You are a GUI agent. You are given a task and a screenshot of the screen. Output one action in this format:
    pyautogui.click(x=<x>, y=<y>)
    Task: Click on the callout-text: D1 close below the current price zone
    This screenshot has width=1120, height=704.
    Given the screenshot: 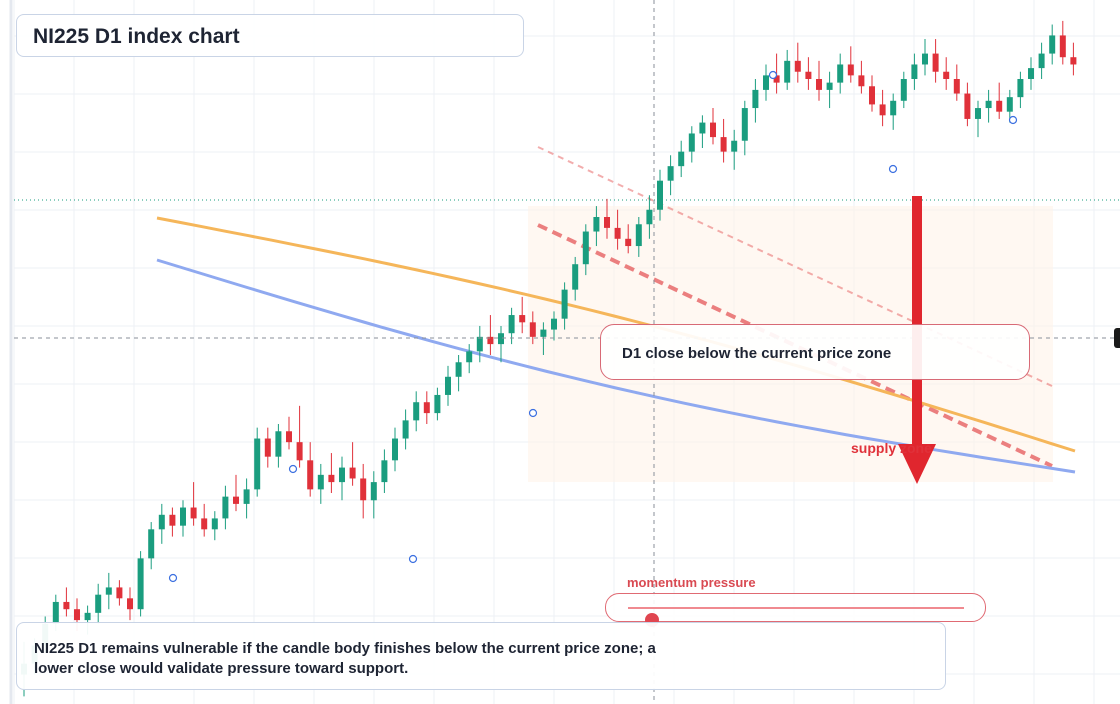 What is the action you would take?
    pyautogui.click(x=757, y=353)
    